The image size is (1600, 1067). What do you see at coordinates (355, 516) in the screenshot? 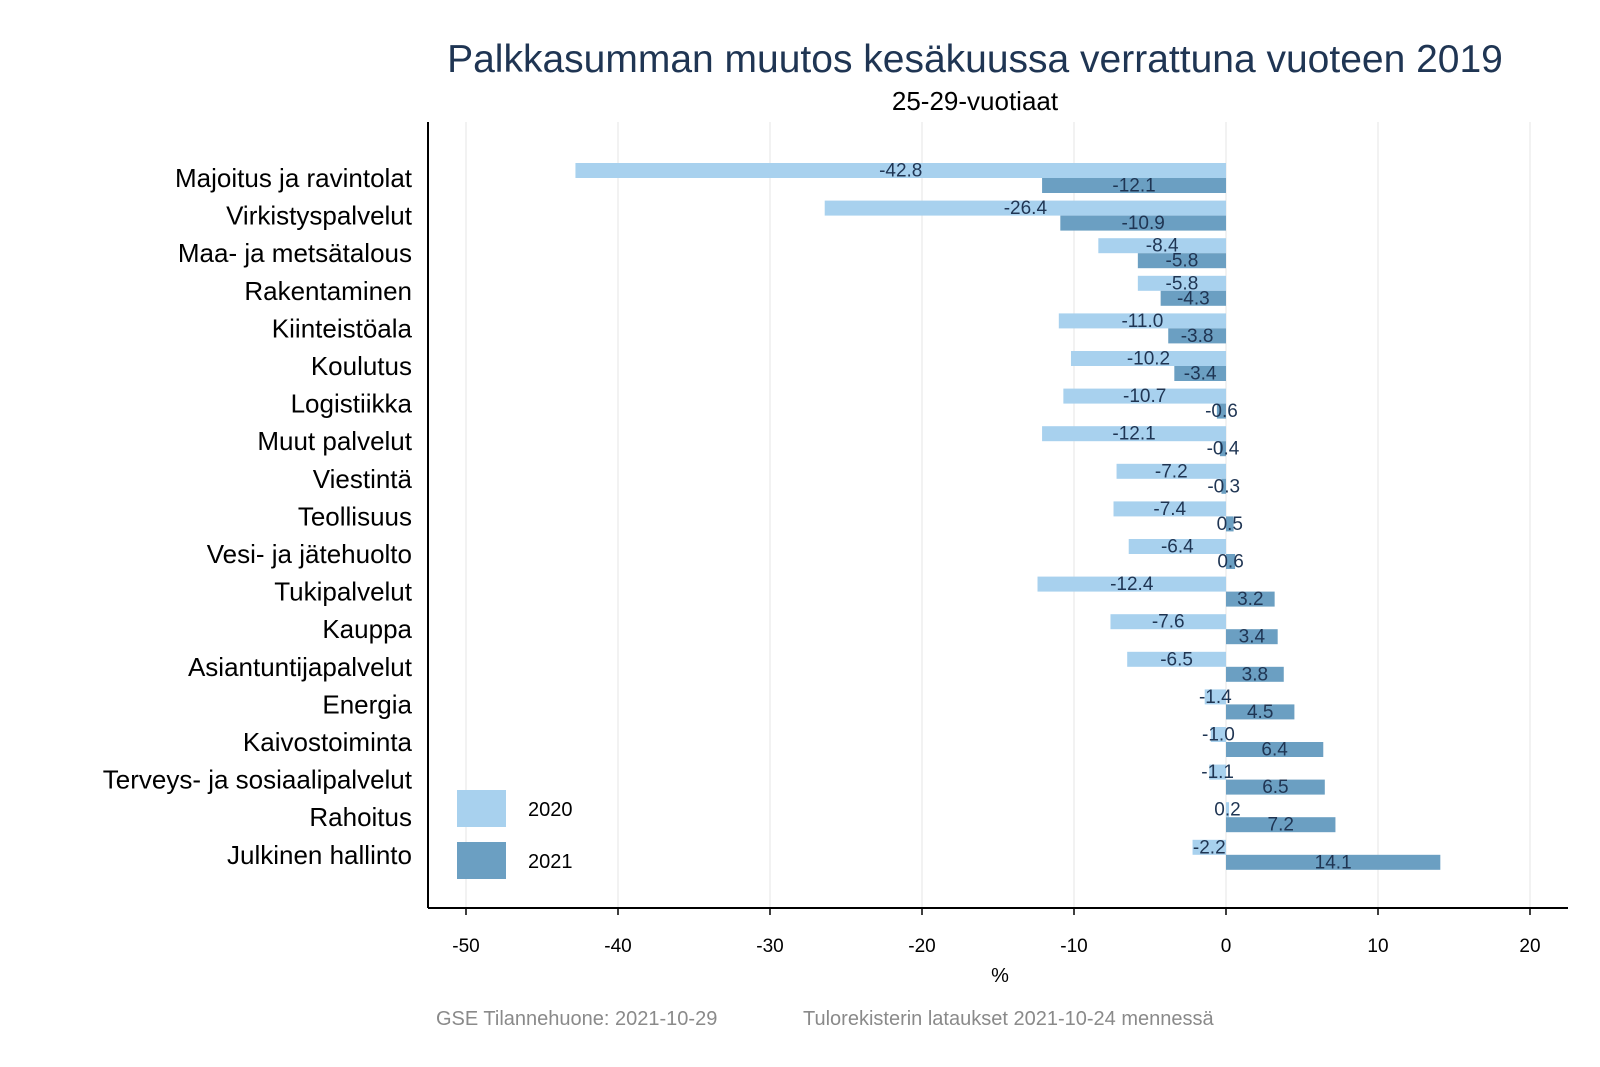
I see `category-label-9: Teollisuus` at bounding box center [355, 516].